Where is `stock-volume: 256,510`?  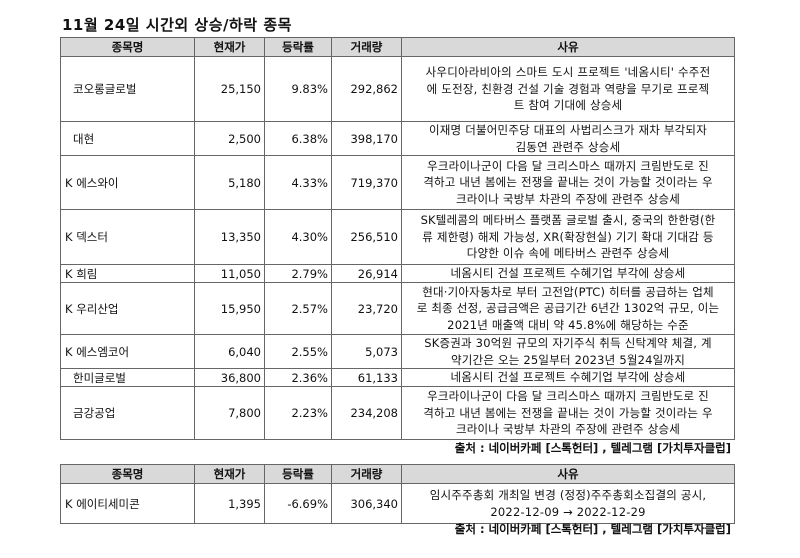
stock-volume: 256,510 is located at coordinates (366, 237).